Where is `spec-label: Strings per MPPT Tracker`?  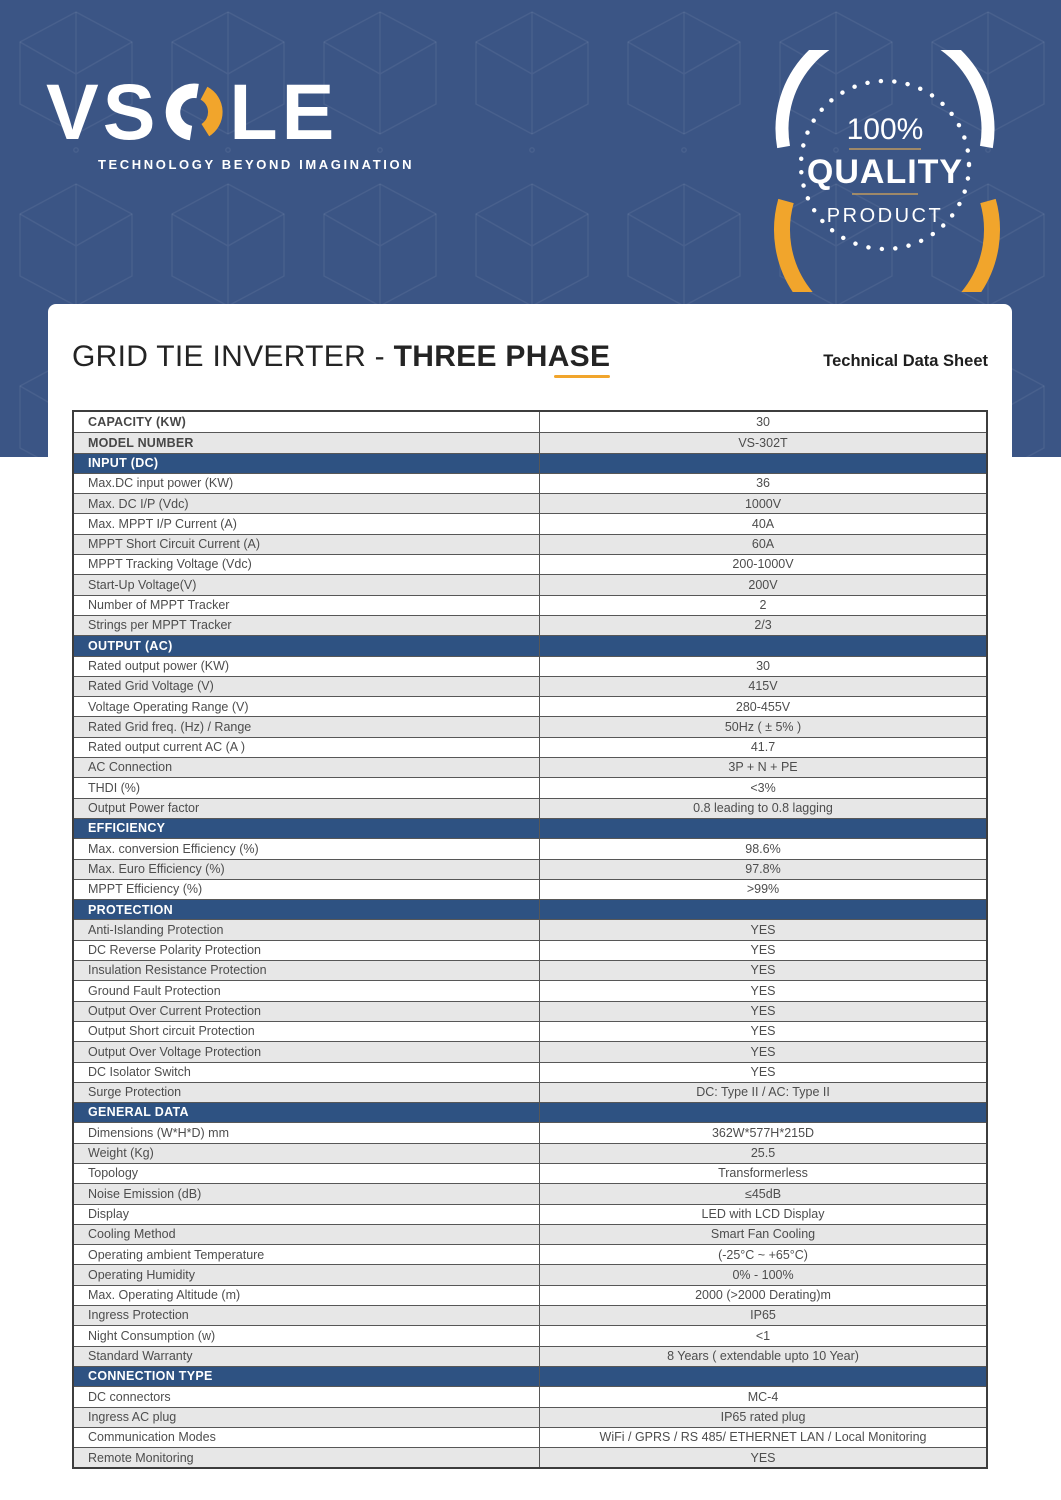
spec-label: Strings per MPPT Tracker is located at coordinates (307, 625).